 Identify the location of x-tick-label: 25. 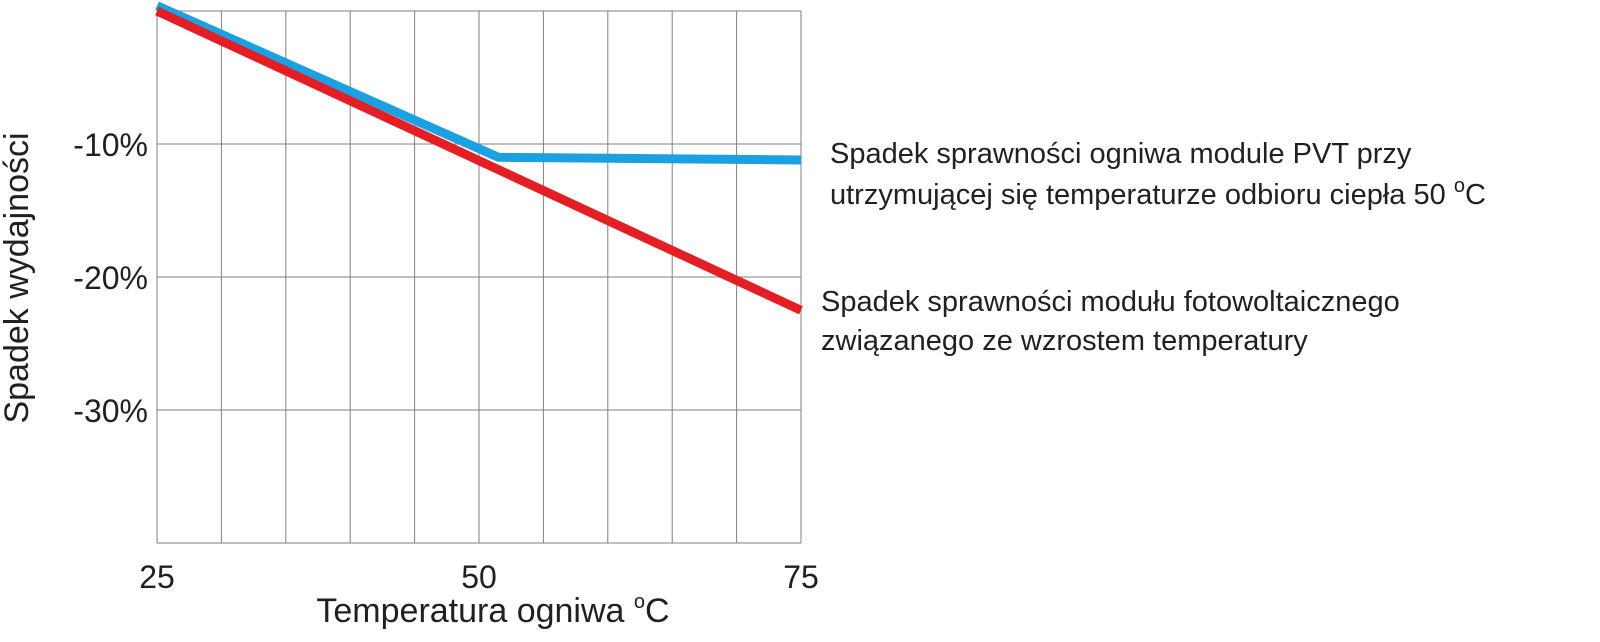
(157, 577).